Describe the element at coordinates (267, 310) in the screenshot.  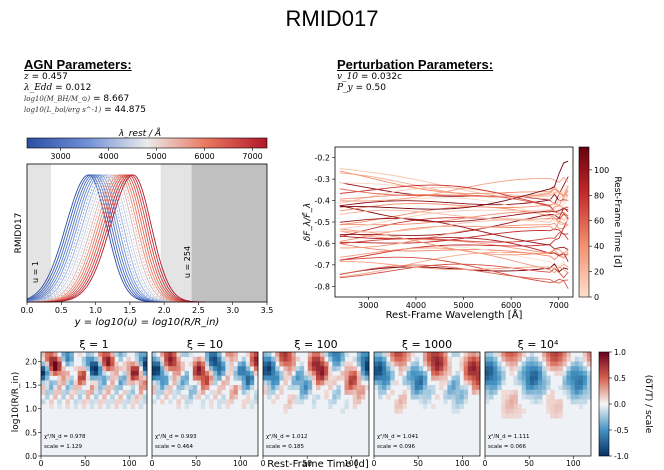
I see `kernel-x-tick-label: 3.5` at that location.